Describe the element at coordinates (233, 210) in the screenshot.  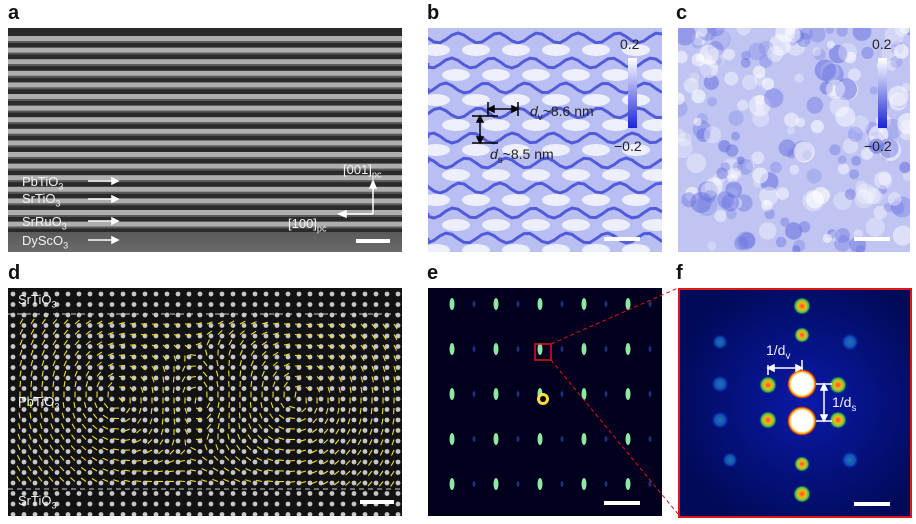
I see `layer-arrows` at that location.